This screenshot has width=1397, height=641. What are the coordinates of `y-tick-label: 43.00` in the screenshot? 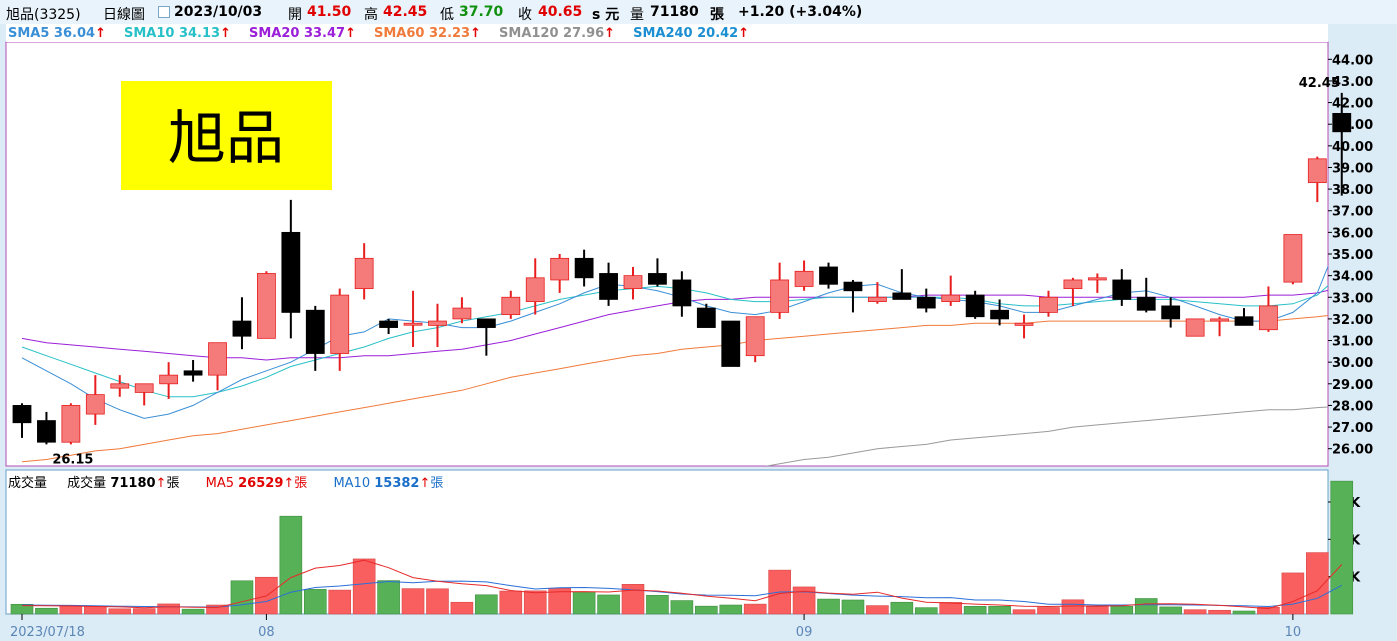 It's located at (1352, 82).